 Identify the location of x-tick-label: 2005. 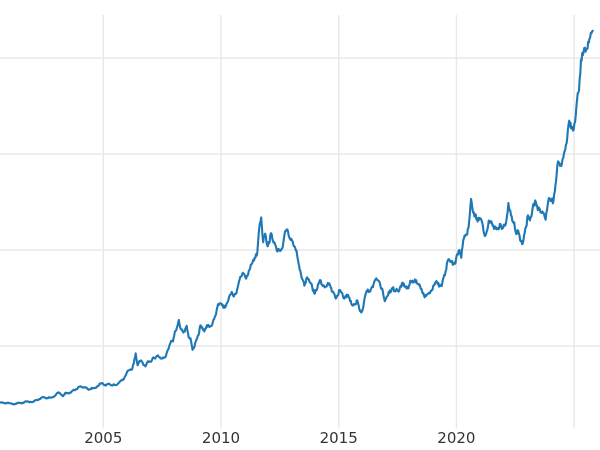
(103, 438).